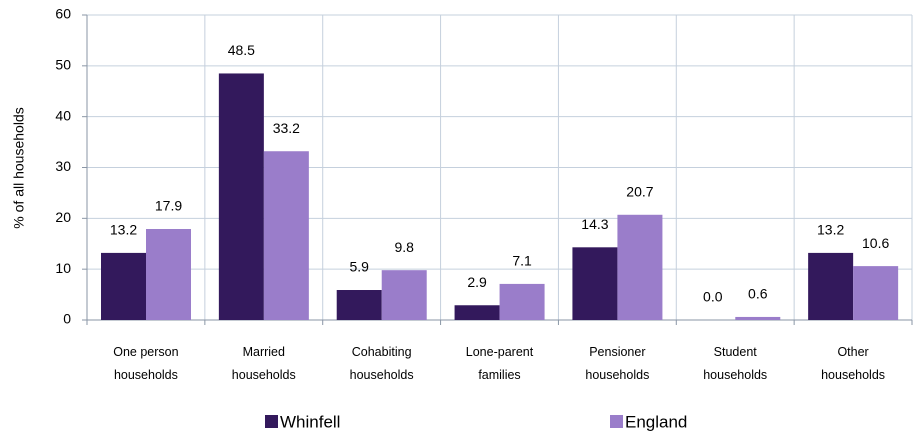 This screenshot has height=437, width=922. Describe the element at coordinates (853, 363) in the screenshot. I see `x-tick-label: Other households` at that location.